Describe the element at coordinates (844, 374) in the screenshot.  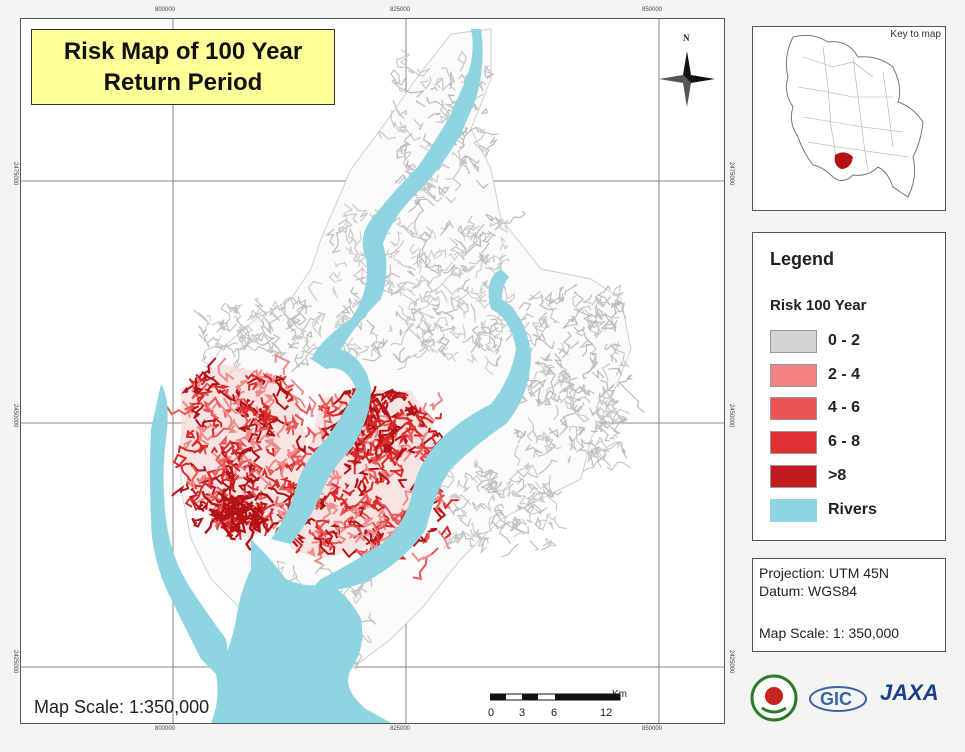
I see `legend-label-2-4: 2 - 4` at that location.